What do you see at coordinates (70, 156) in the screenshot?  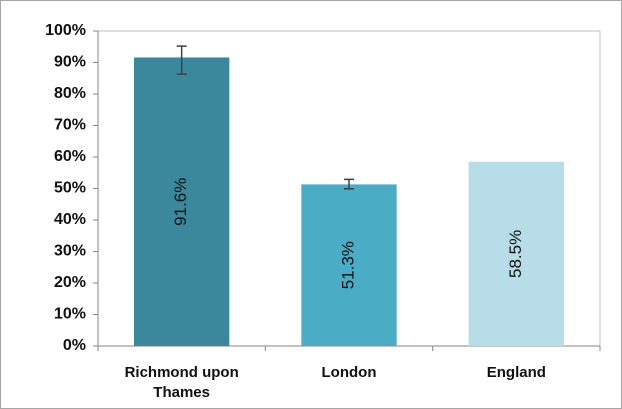 I see `y-tick-label: 60%` at bounding box center [70, 156].